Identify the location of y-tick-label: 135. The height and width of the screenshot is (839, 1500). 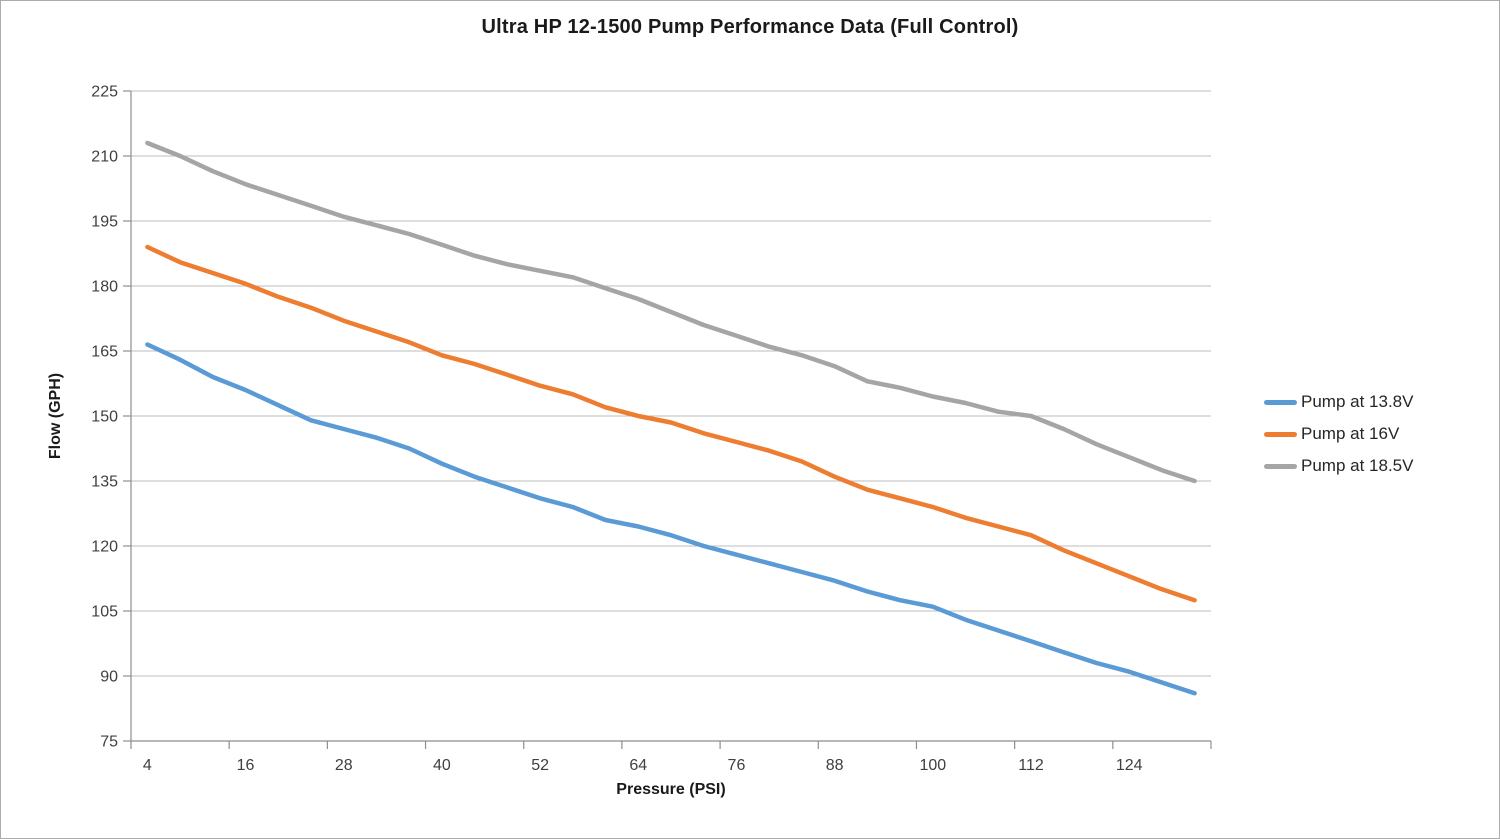
(104, 482).